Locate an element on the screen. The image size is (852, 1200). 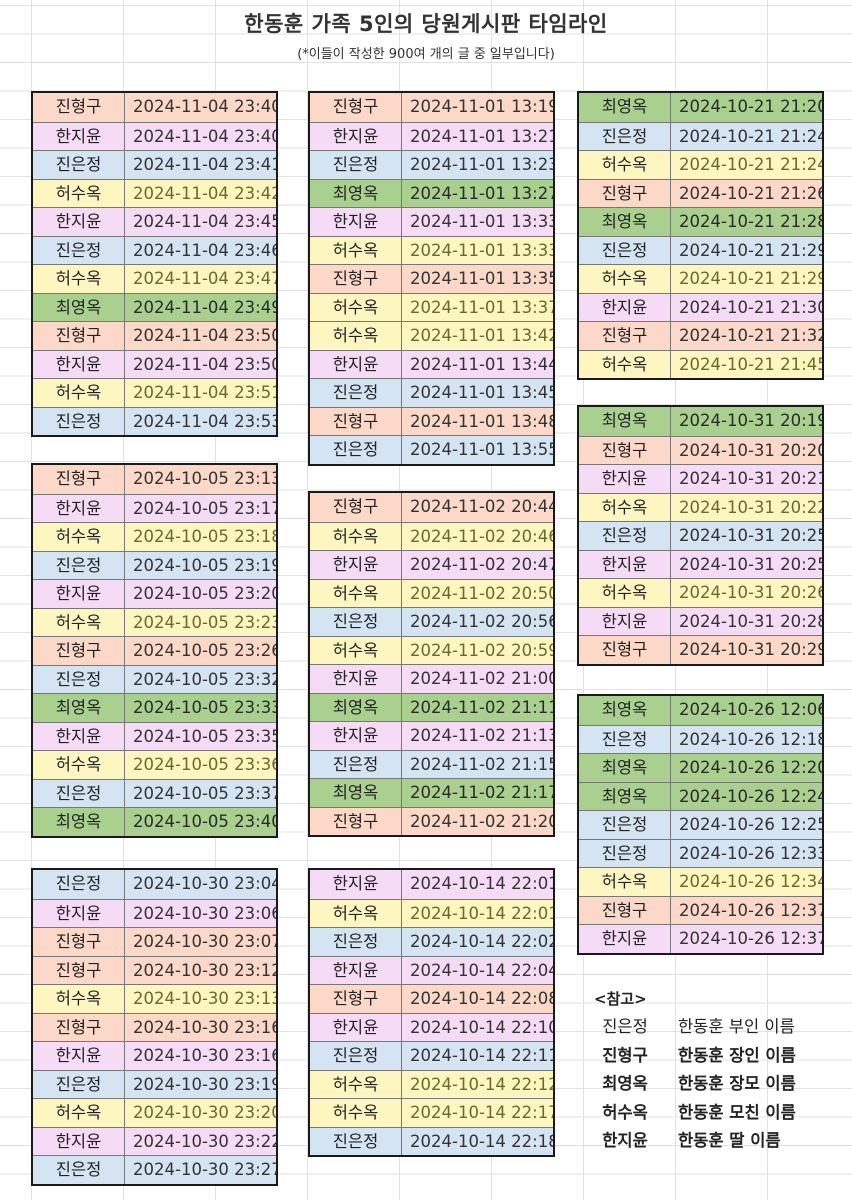
timestamp-cell: 2024-10-05 23:40 is located at coordinates (204, 821).